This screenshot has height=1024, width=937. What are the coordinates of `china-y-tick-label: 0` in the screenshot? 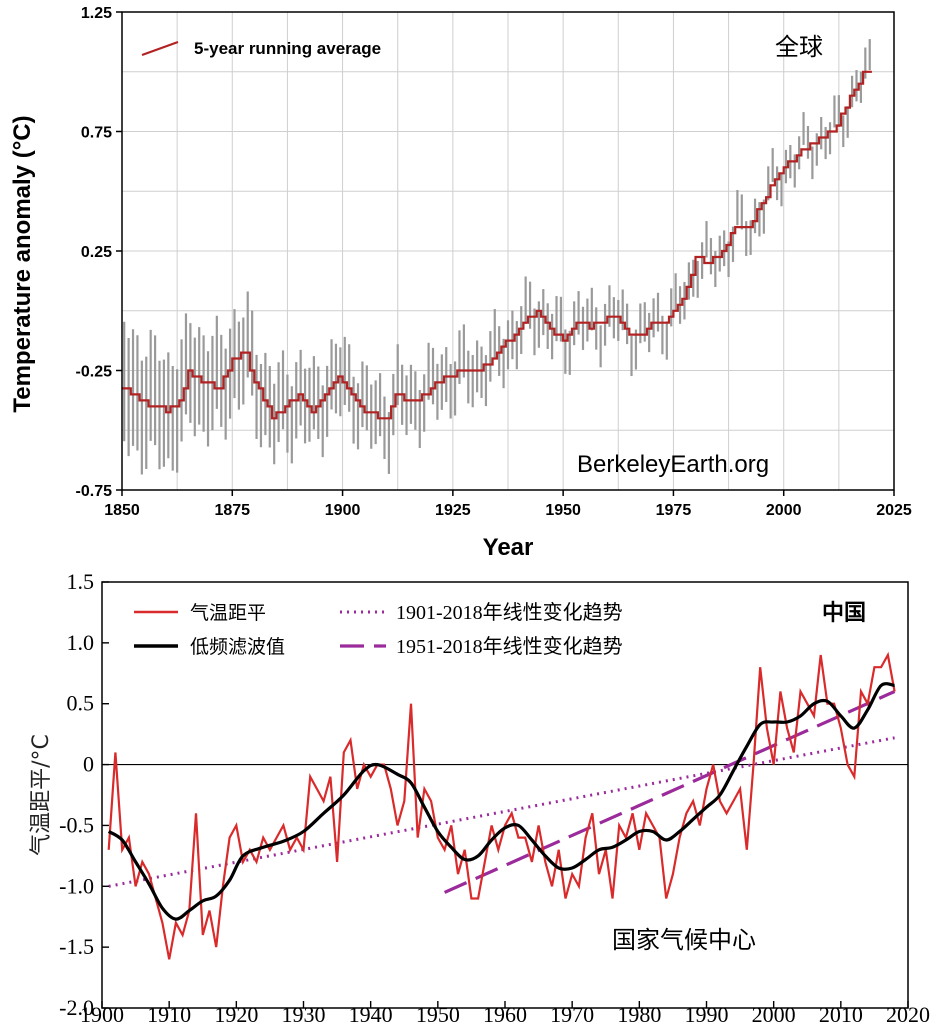 It's located at (88, 764).